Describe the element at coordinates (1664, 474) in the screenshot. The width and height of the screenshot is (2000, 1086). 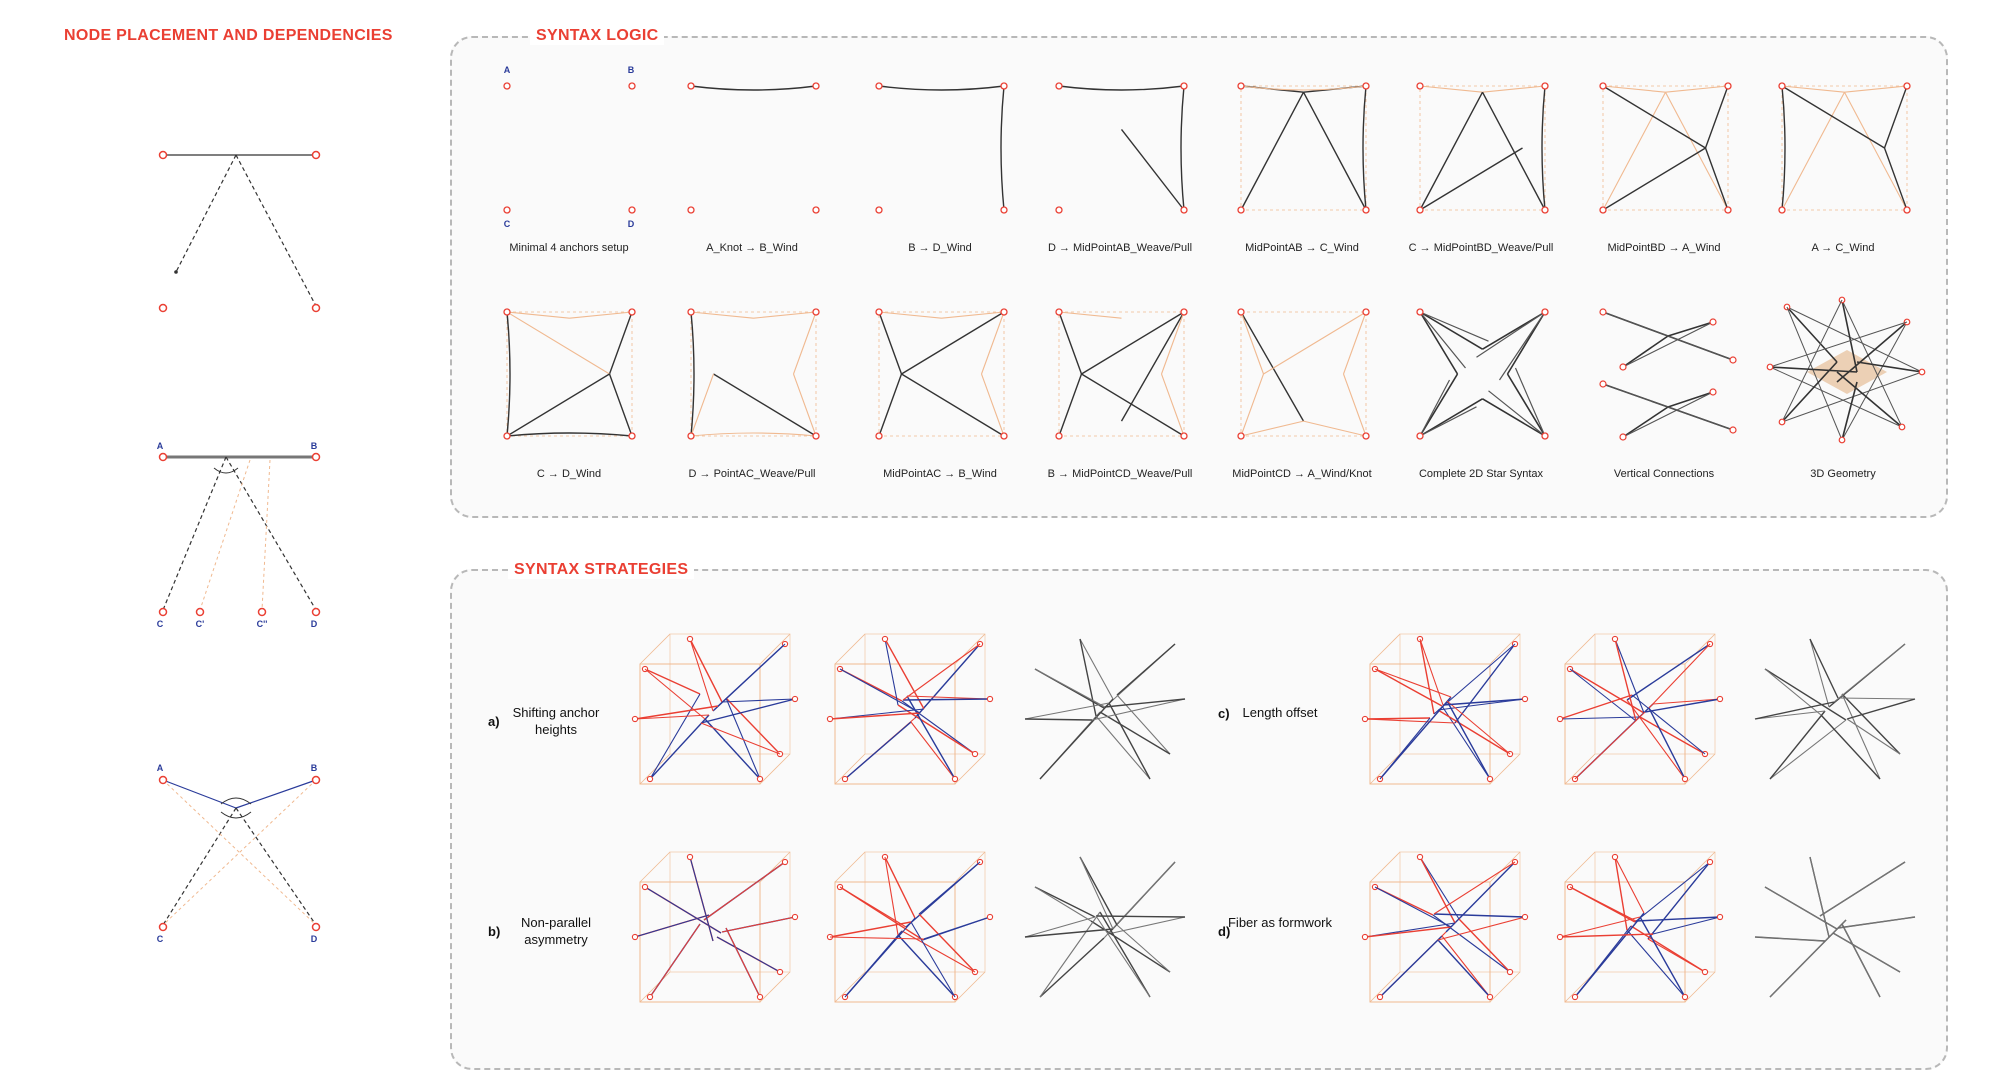
I see `logic-step-label: Vertical Connections` at that location.